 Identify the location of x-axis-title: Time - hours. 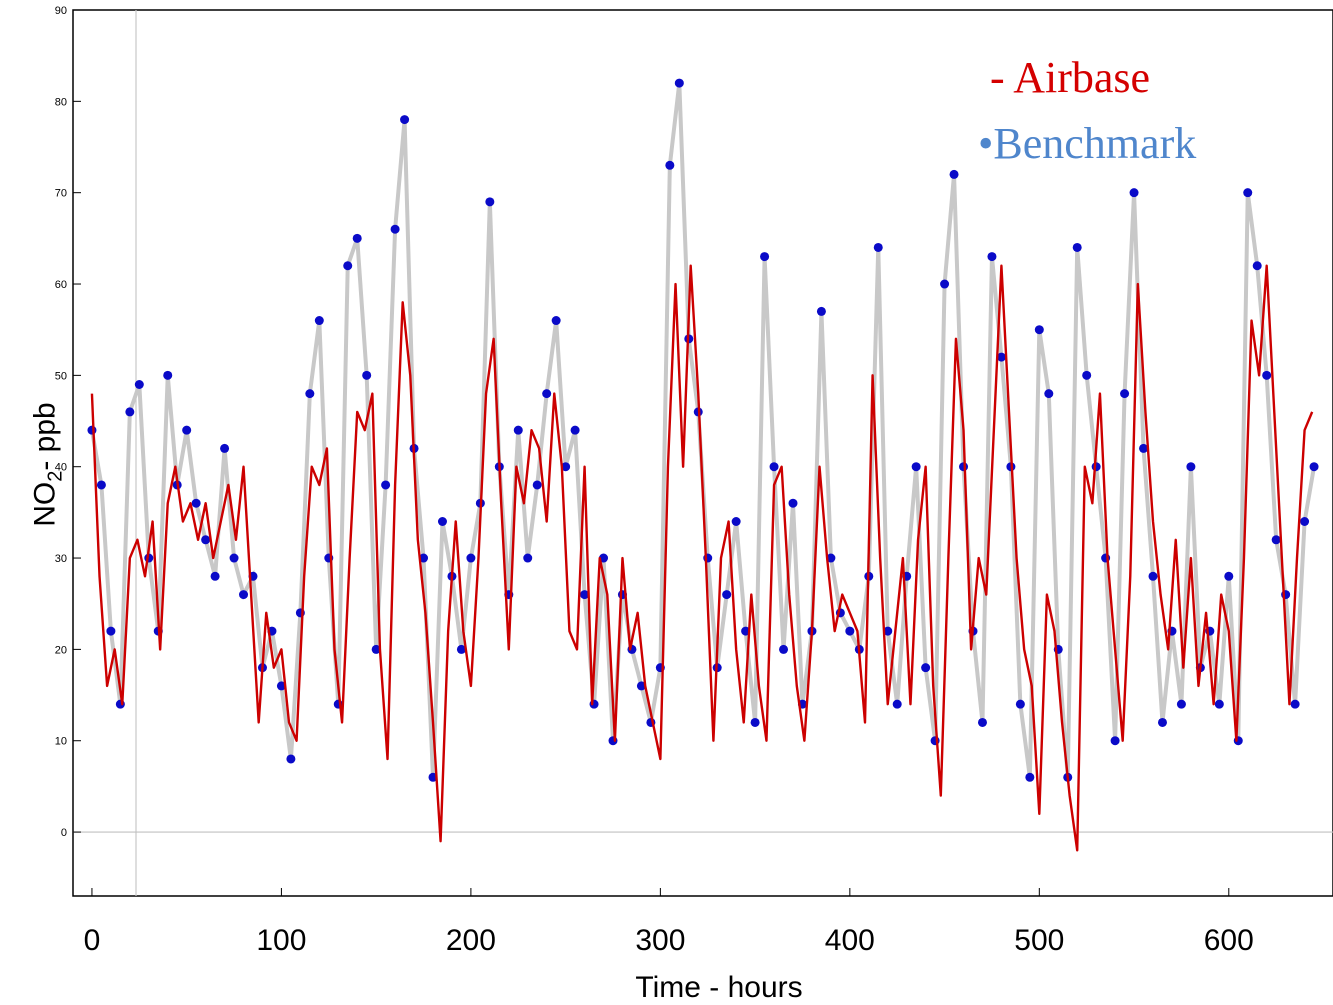
(718, 987).